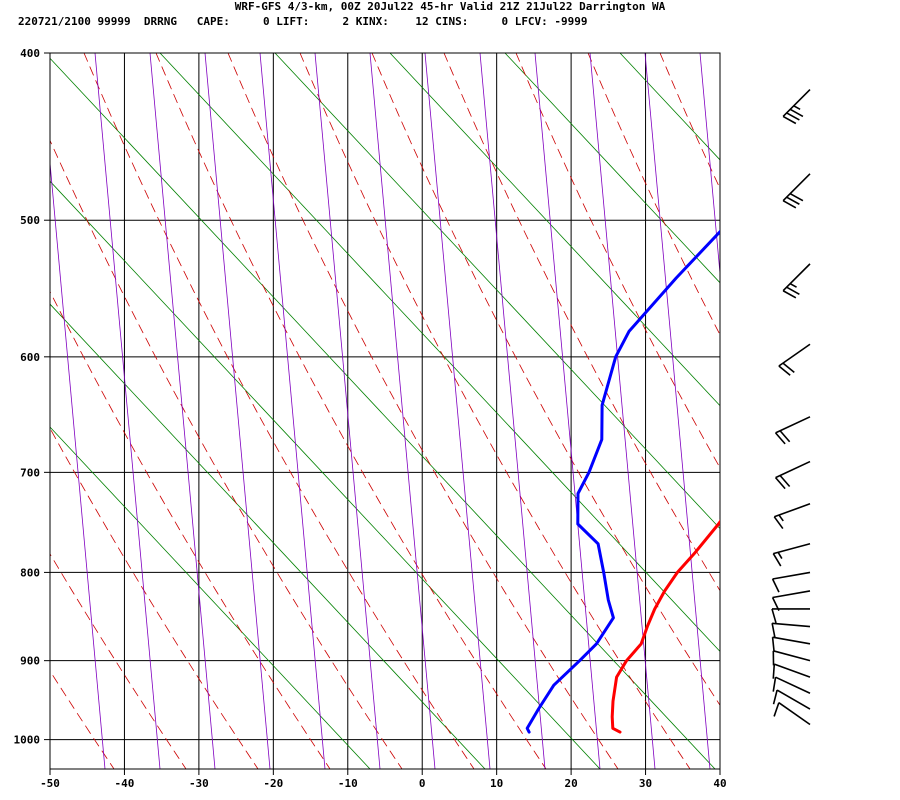  What do you see at coordinates (303, 21) in the screenshot?
I see `sounding-indices-line: 220721/2100 99999 DRRNG CAPE: 0 LIFT` at bounding box center [303, 21].